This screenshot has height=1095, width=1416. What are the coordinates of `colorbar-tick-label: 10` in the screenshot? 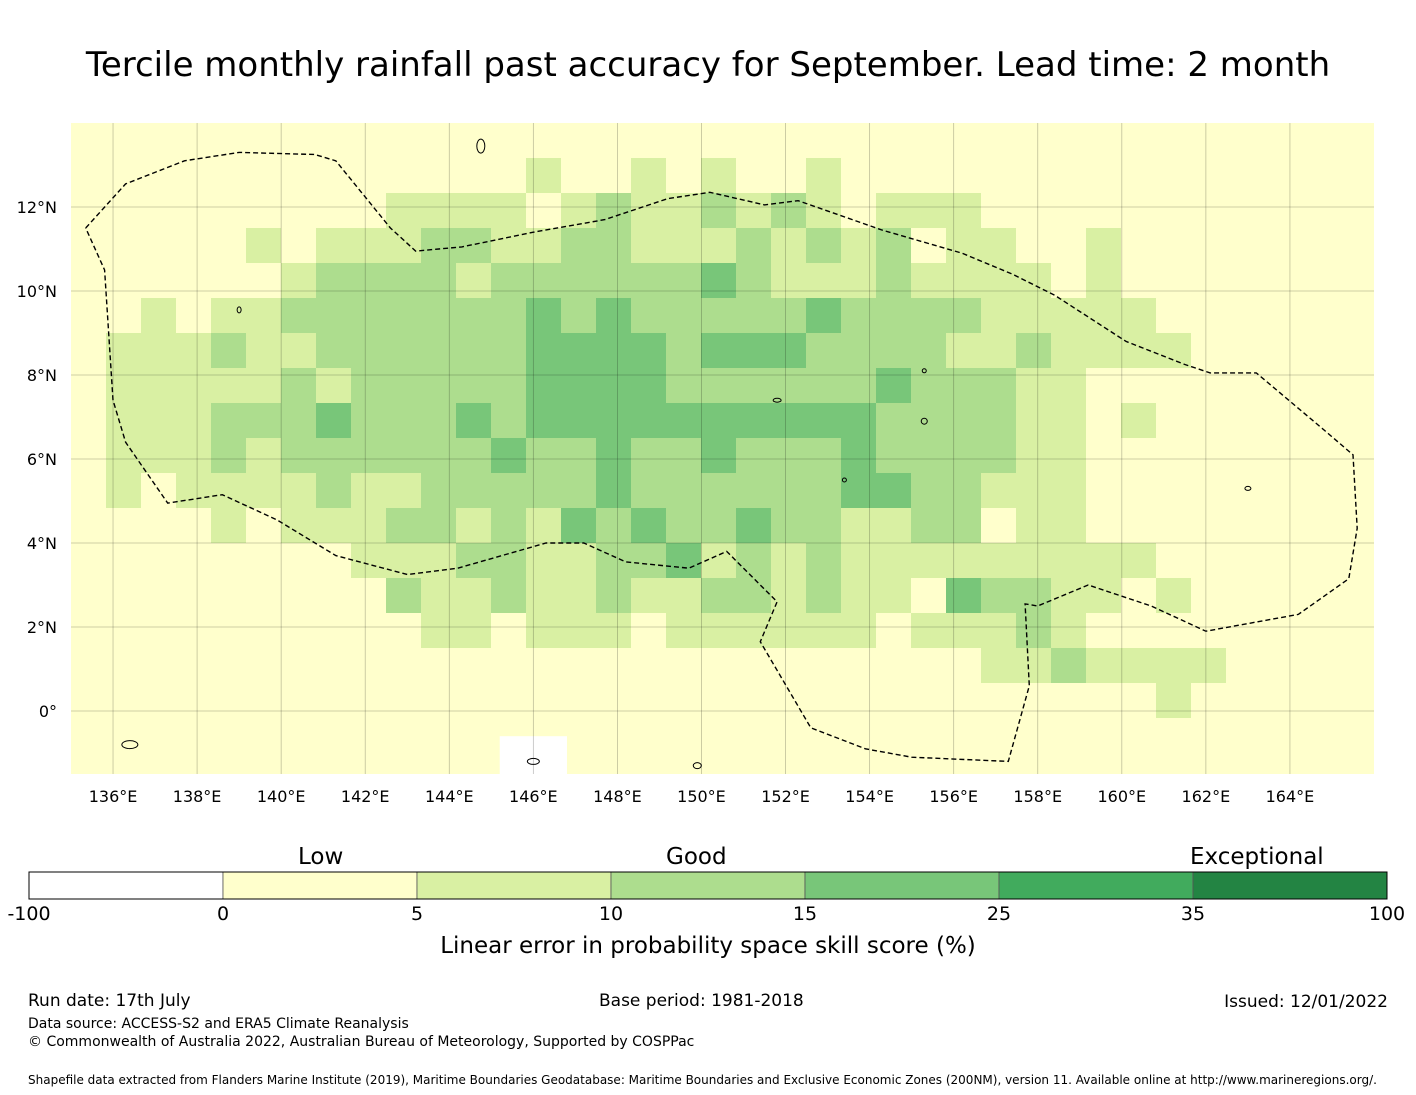 It's located at (611, 914).